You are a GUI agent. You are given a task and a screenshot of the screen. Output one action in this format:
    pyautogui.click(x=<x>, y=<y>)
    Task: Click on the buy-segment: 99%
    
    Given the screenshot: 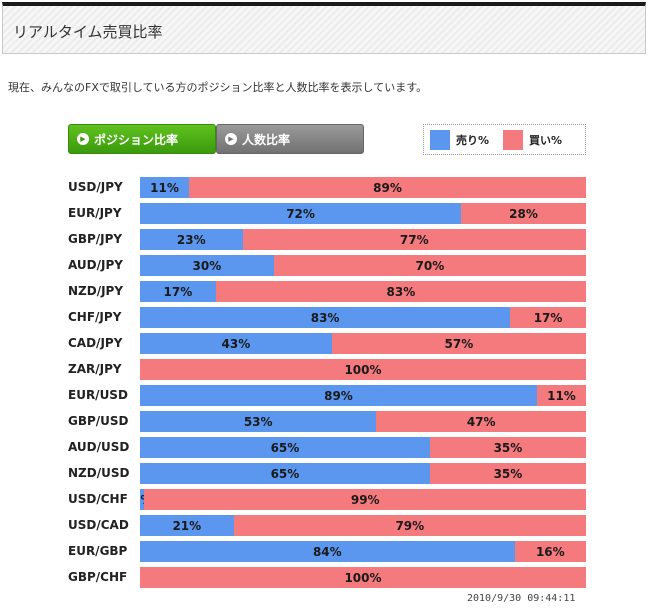 What is the action you would take?
    pyautogui.click(x=365, y=499)
    